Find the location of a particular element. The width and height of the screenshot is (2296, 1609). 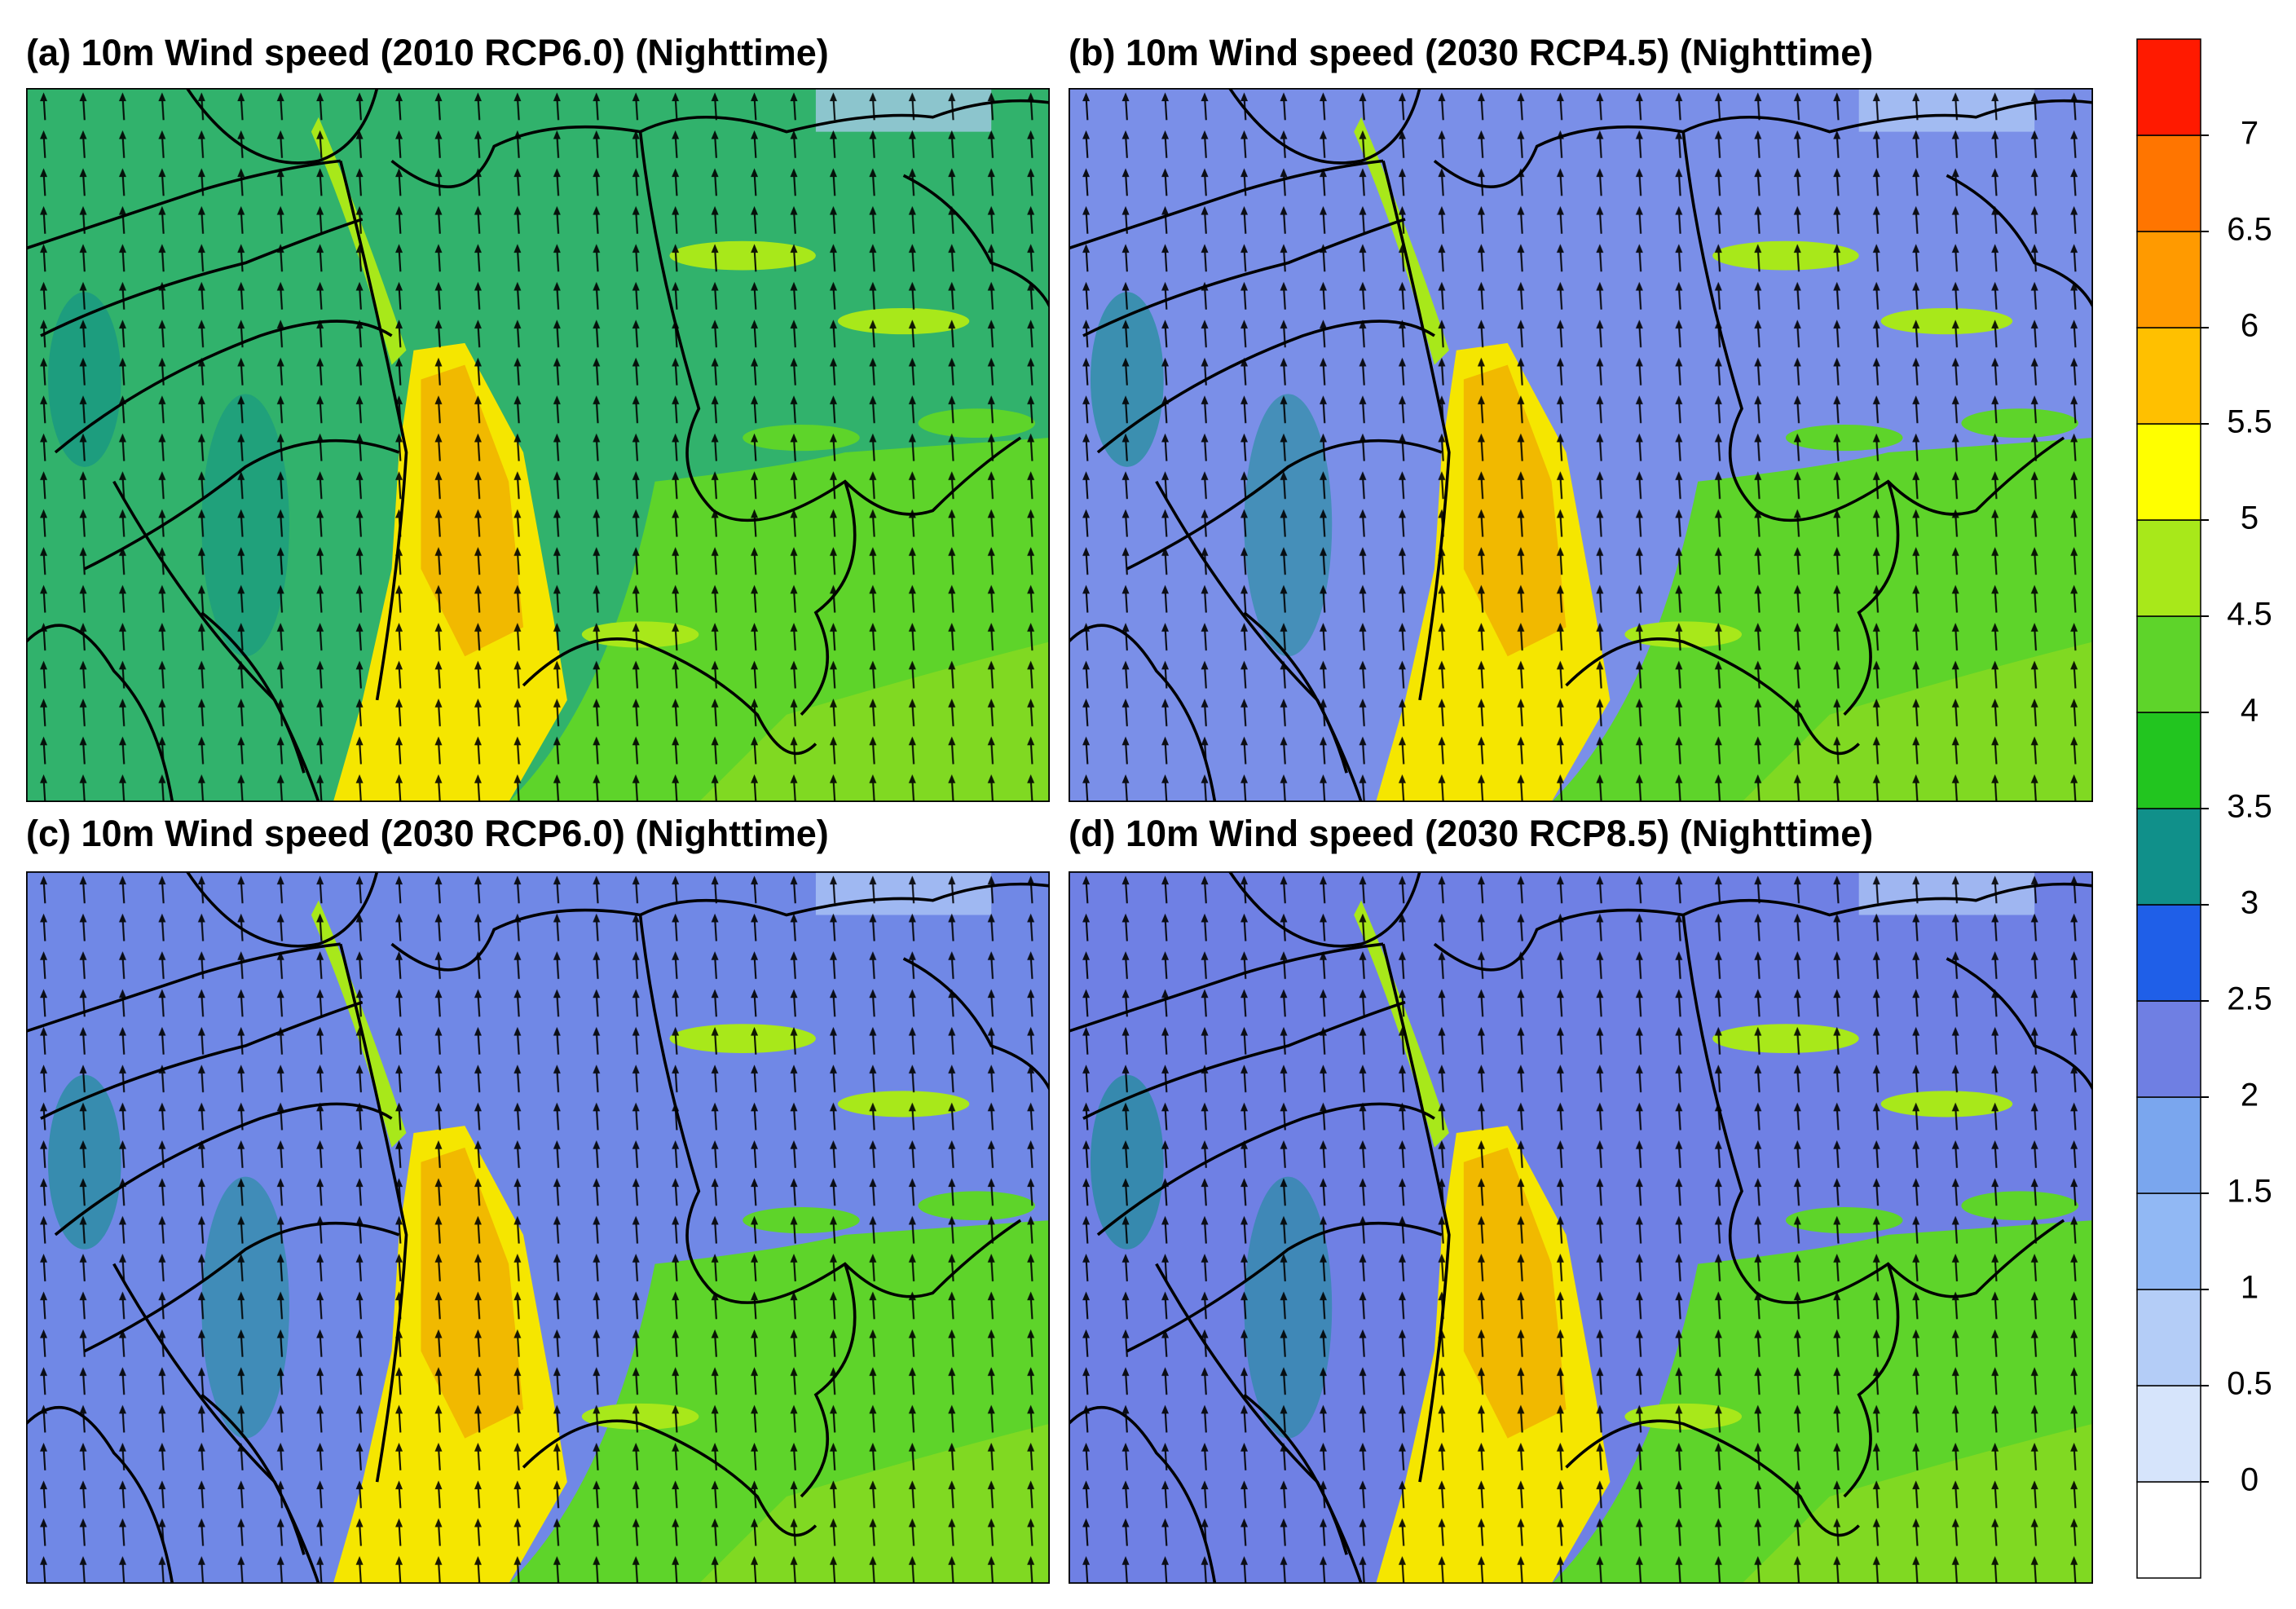

colorbar-label: 3 is located at coordinates (2250, 903).